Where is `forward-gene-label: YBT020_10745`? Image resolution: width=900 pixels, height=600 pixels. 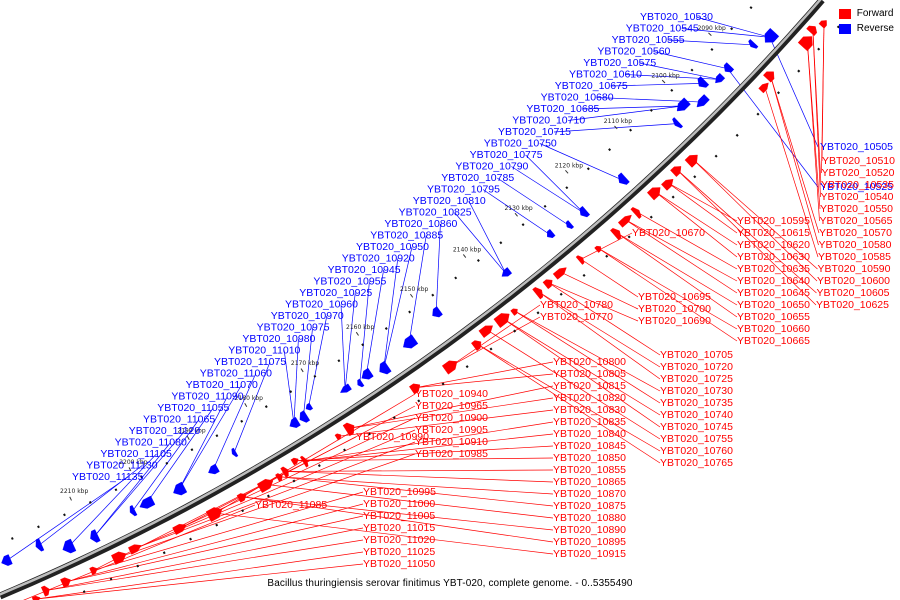 forward-gene-label: YBT020_10745 is located at coordinates (696, 427).